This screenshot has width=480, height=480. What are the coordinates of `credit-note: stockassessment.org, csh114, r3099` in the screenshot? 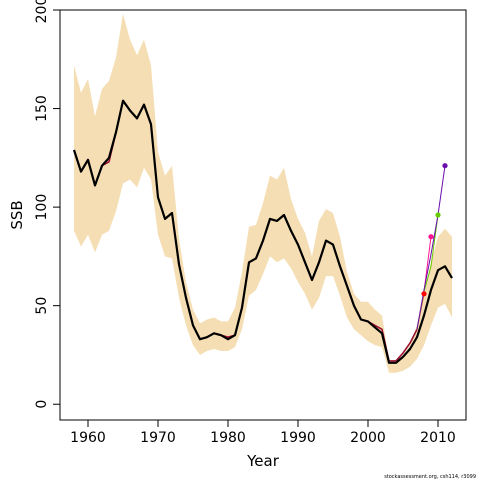 It's located at (430, 477).